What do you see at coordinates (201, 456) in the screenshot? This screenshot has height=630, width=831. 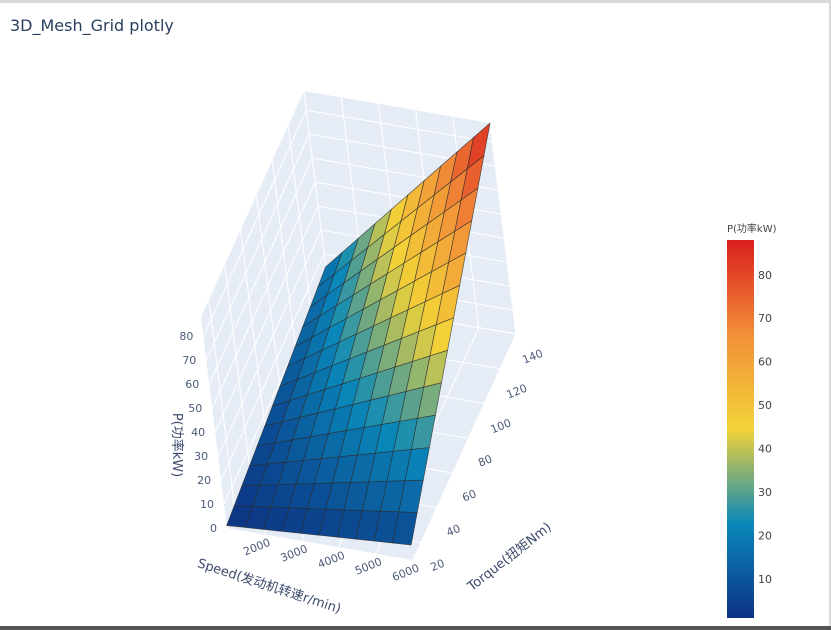 I see `z-tick-label: 30` at bounding box center [201, 456].